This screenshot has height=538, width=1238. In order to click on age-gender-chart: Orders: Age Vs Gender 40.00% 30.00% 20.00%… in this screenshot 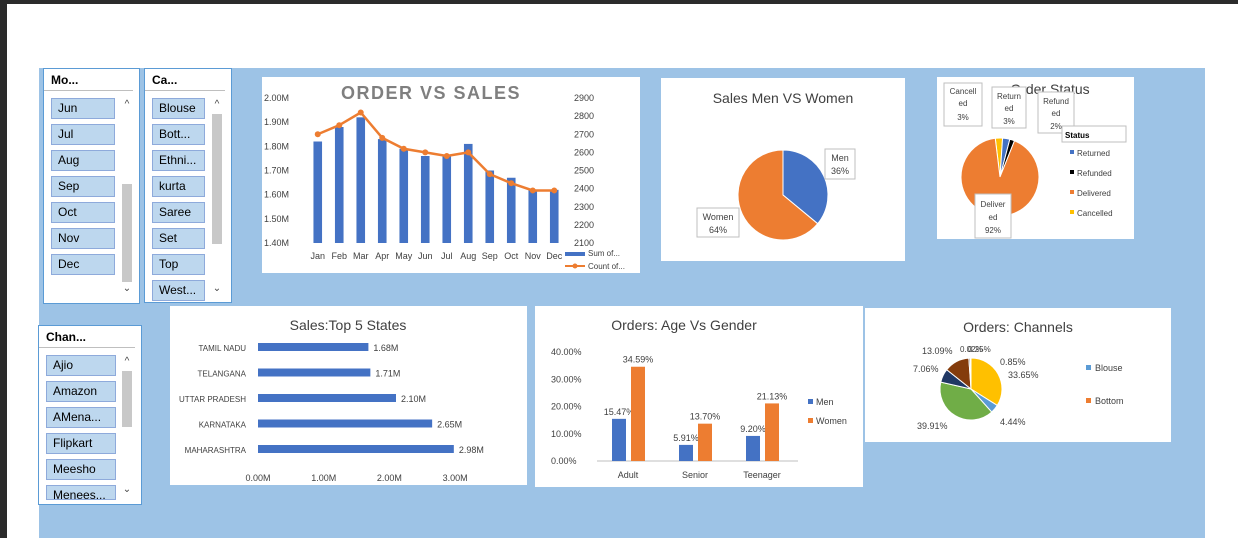, I will do `click(699, 398)`.